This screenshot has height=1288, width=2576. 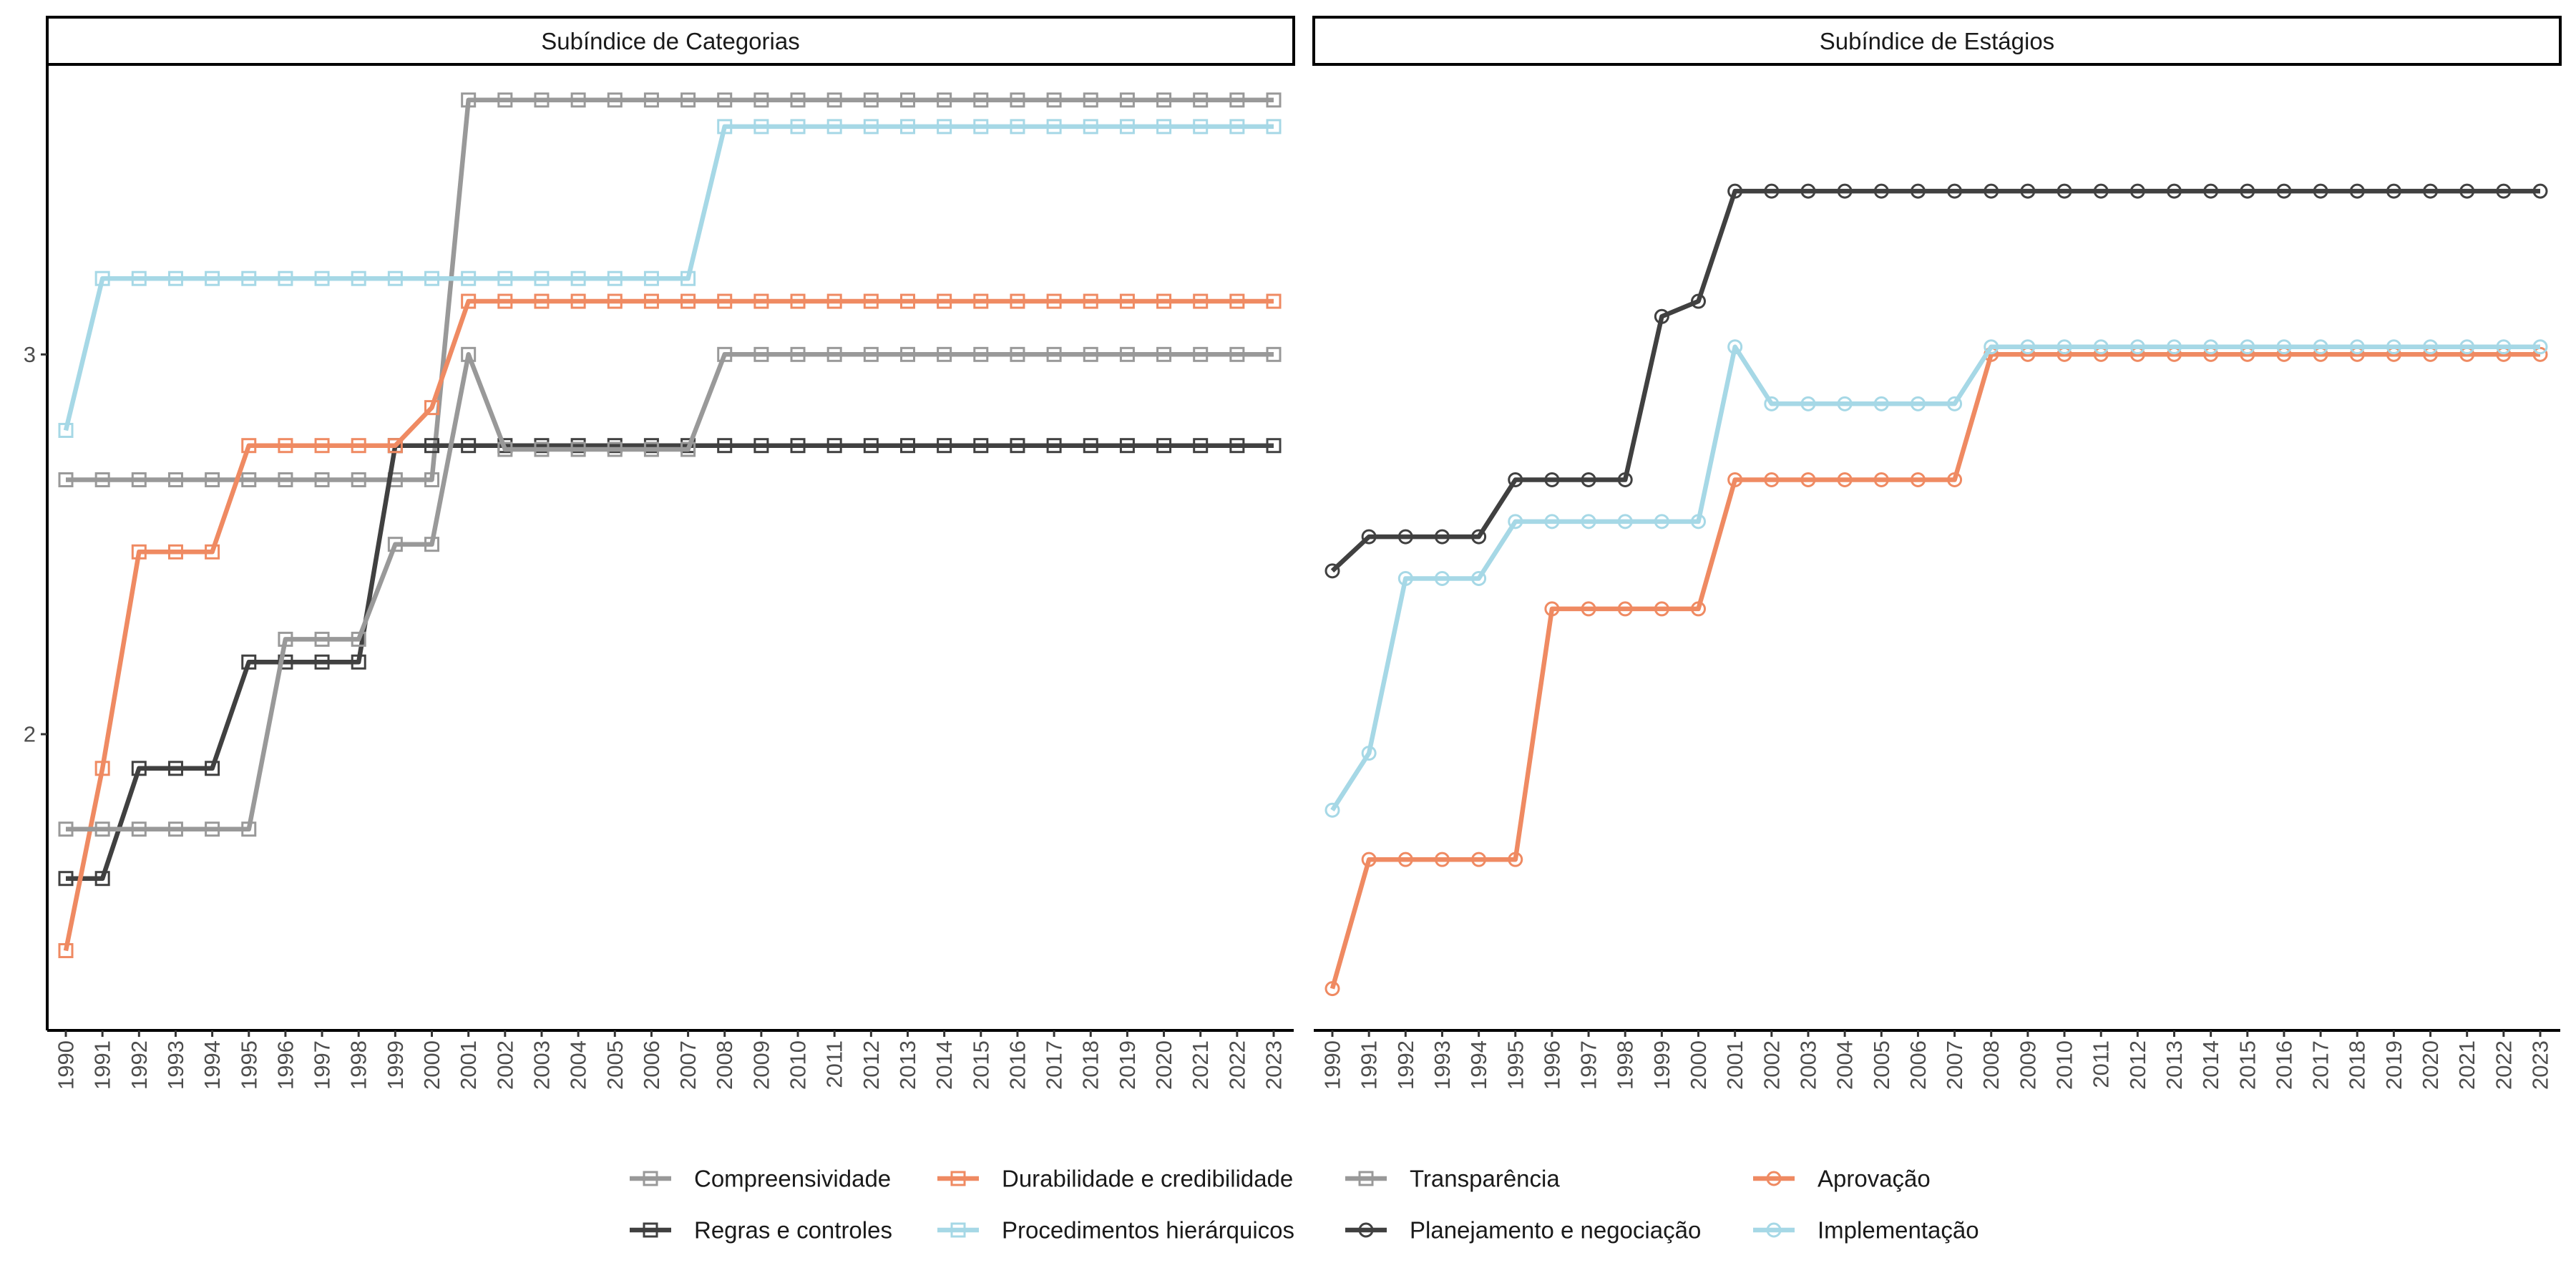 What do you see at coordinates (1515, 1065) in the screenshot?
I see `x-tick-label: 1995` at bounding box center [1515, 1065].